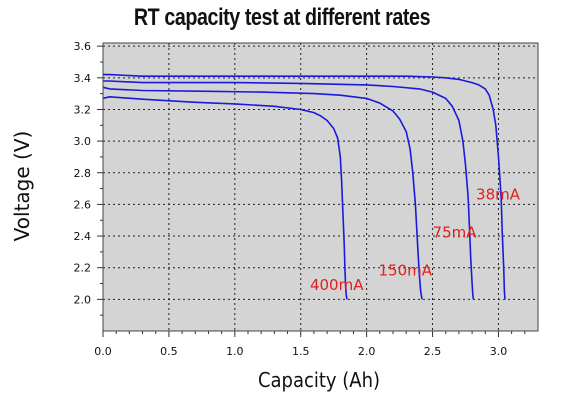 The image size is (564, 408). Describe the element at coordinates (499, 351) in the screenshot. I see `x-tick-label: 3.0` at that location.